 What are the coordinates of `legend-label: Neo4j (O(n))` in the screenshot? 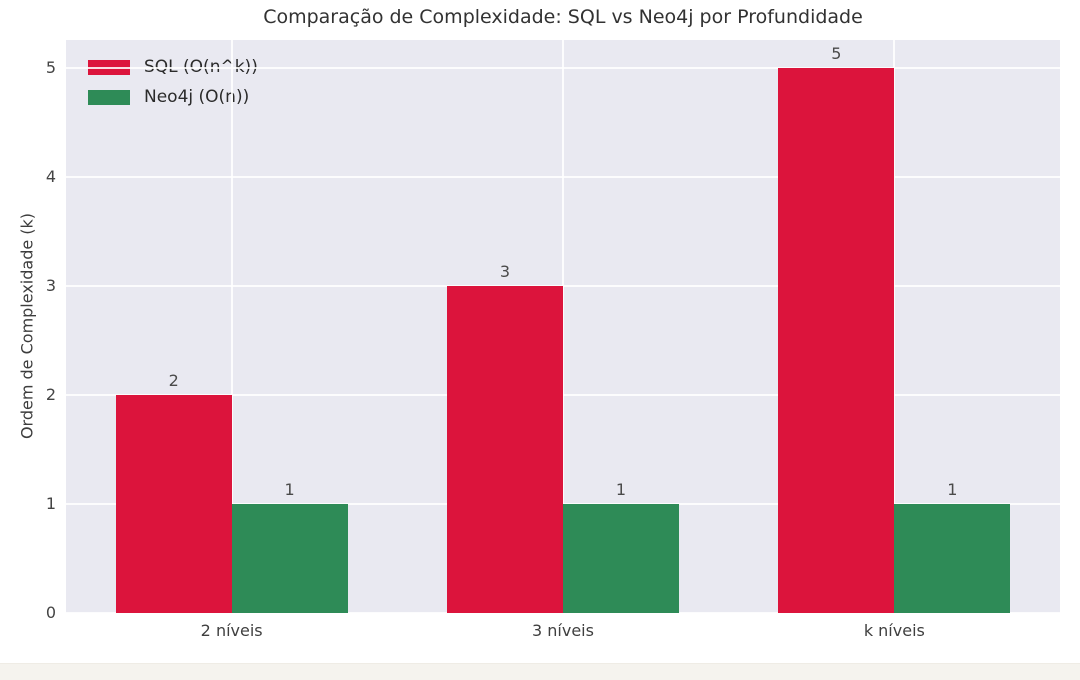 It's located at (197, 97).